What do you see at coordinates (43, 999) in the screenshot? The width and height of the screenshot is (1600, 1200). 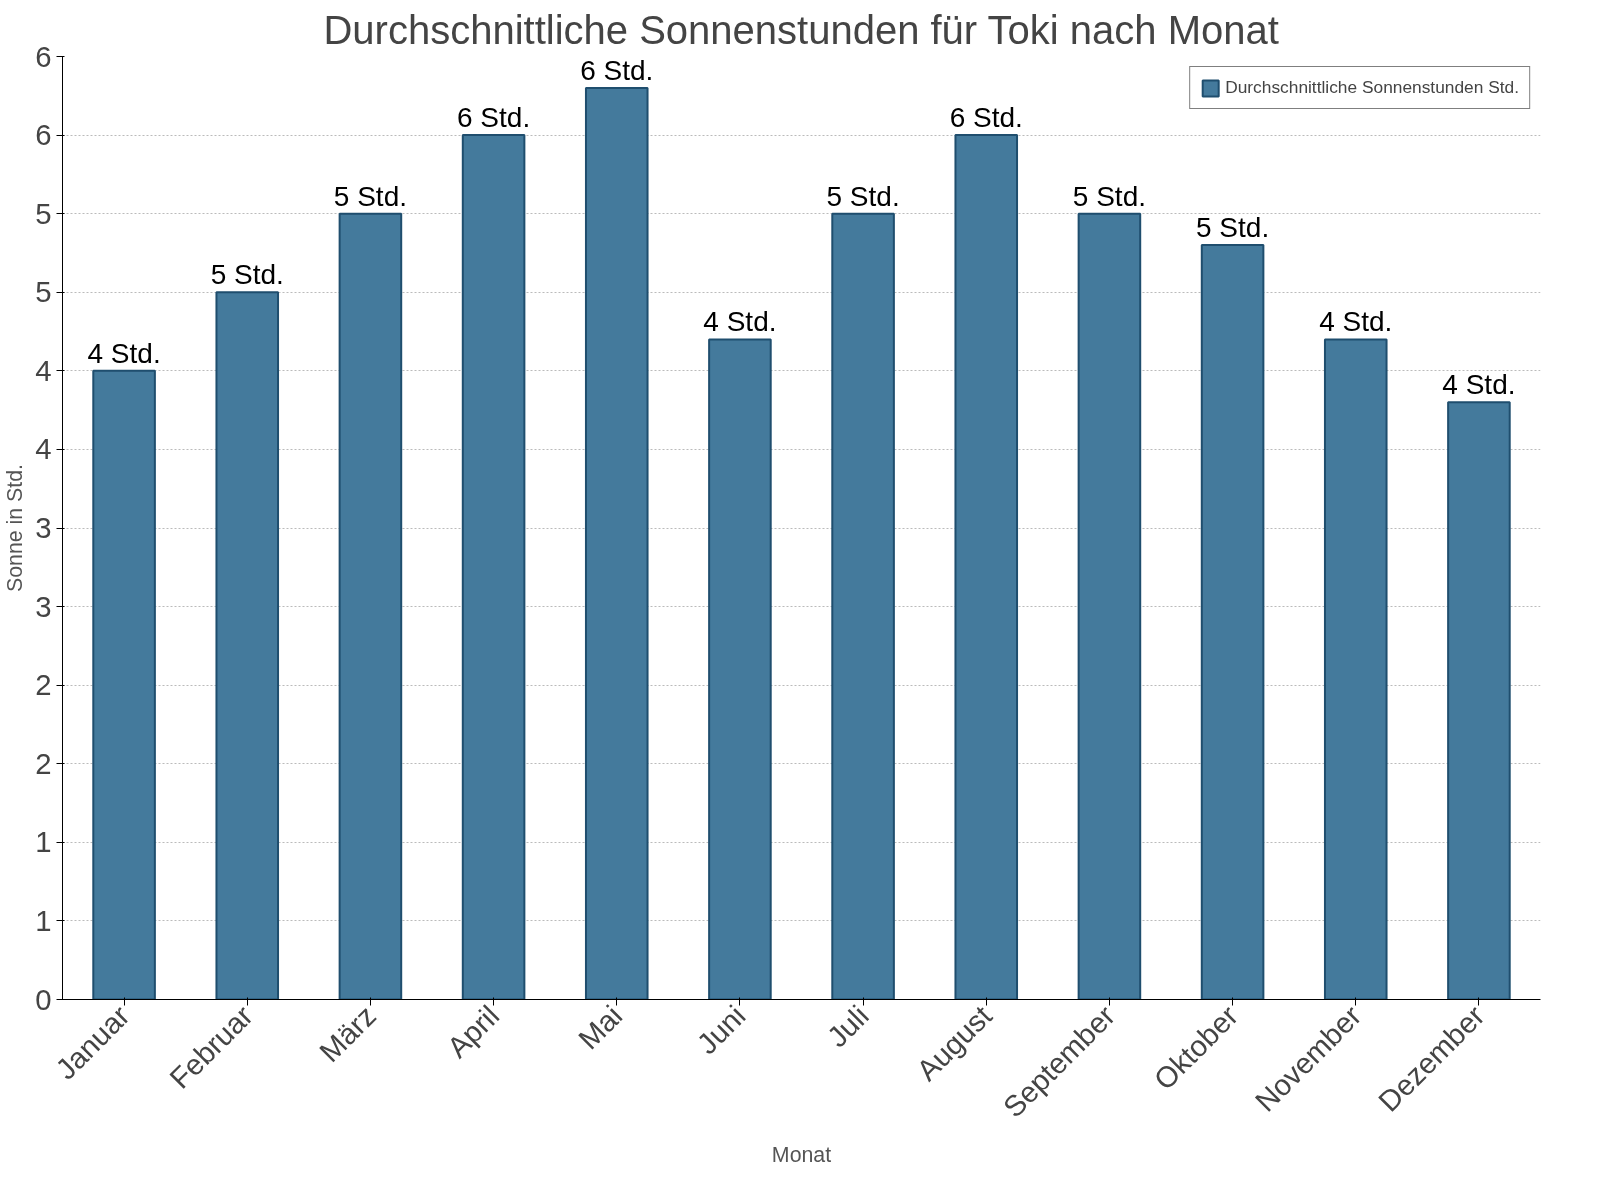 I see `y-tick-label: 0` at bounding box center [43, 999].